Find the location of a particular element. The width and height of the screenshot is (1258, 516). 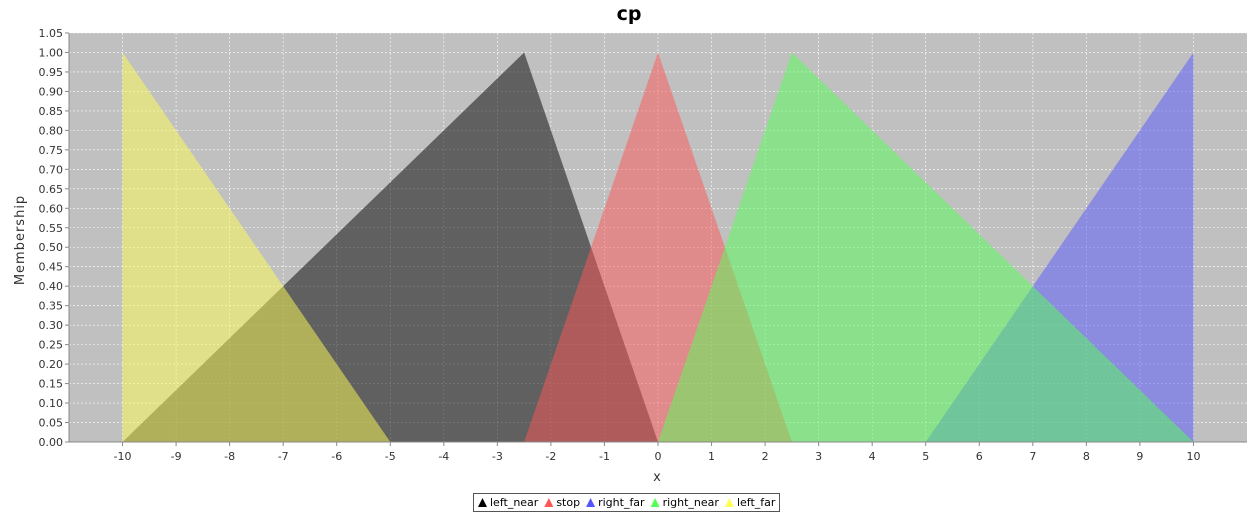

legend-item-left_near: left_near is located at coordinates (508, 502).